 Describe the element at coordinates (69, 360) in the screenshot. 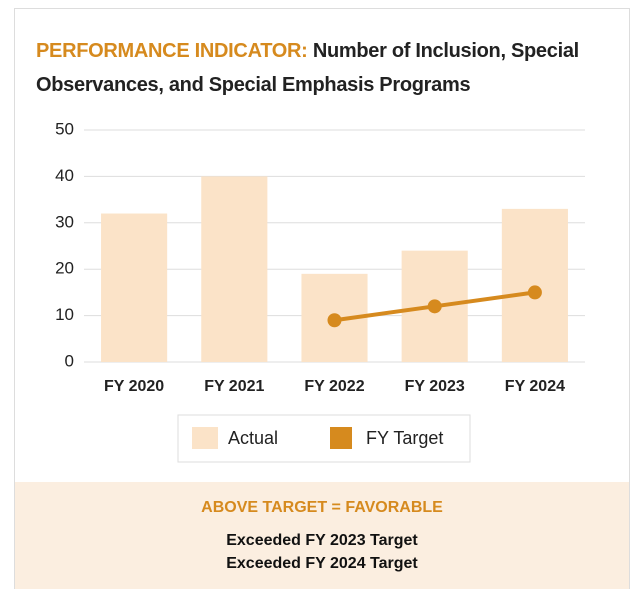

I see `y-tick-label: 0` at that location.